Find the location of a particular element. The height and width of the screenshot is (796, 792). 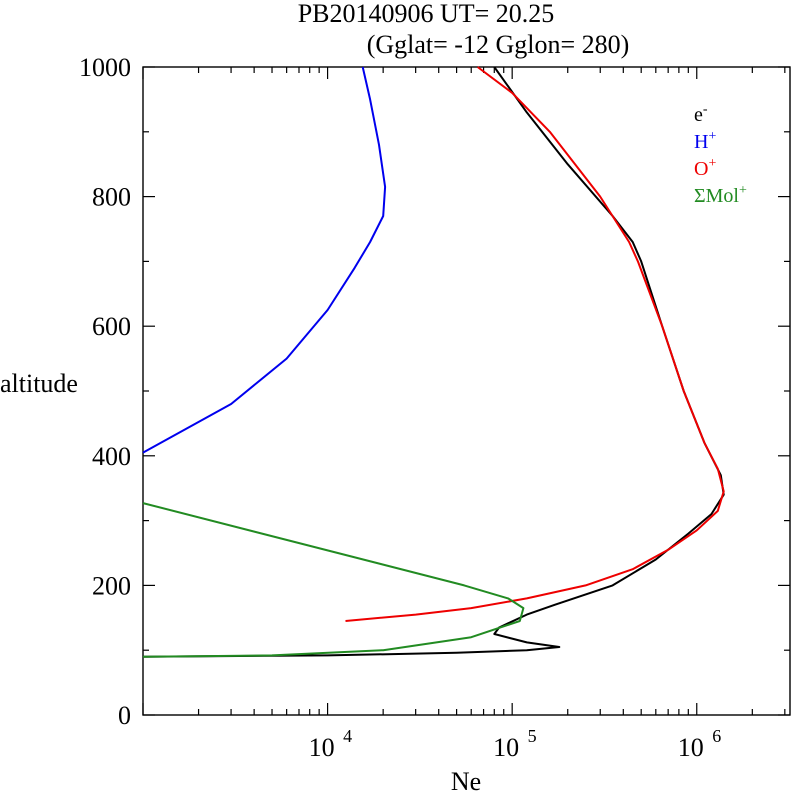

y-tick-label: 600 is located at coordinates (111, 326).